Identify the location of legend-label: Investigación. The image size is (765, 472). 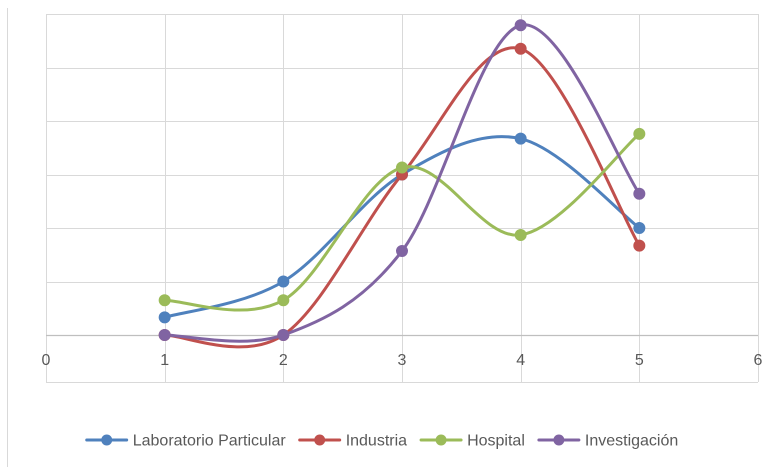
(631, 441).